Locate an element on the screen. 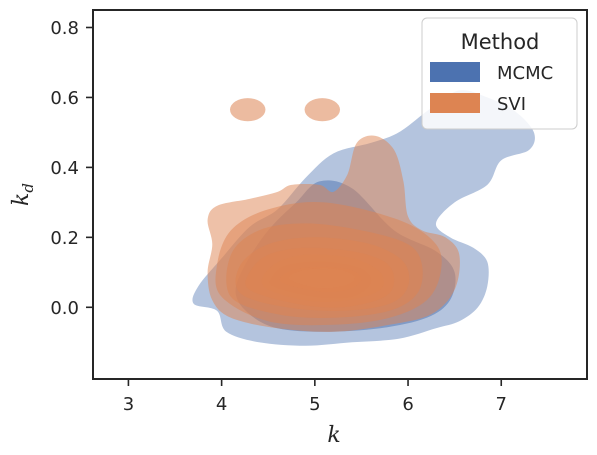 This screenshot has width=597, height=455. legend: Method MCMC SVI is located at coordinates (499, 73).